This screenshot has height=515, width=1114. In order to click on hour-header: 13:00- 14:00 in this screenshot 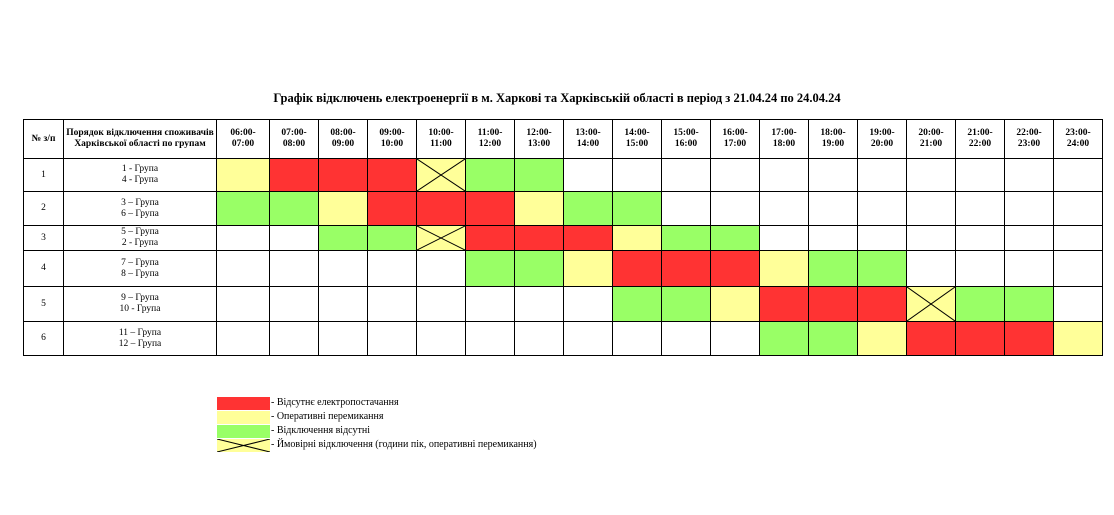, I will do `click(588, 139)`.